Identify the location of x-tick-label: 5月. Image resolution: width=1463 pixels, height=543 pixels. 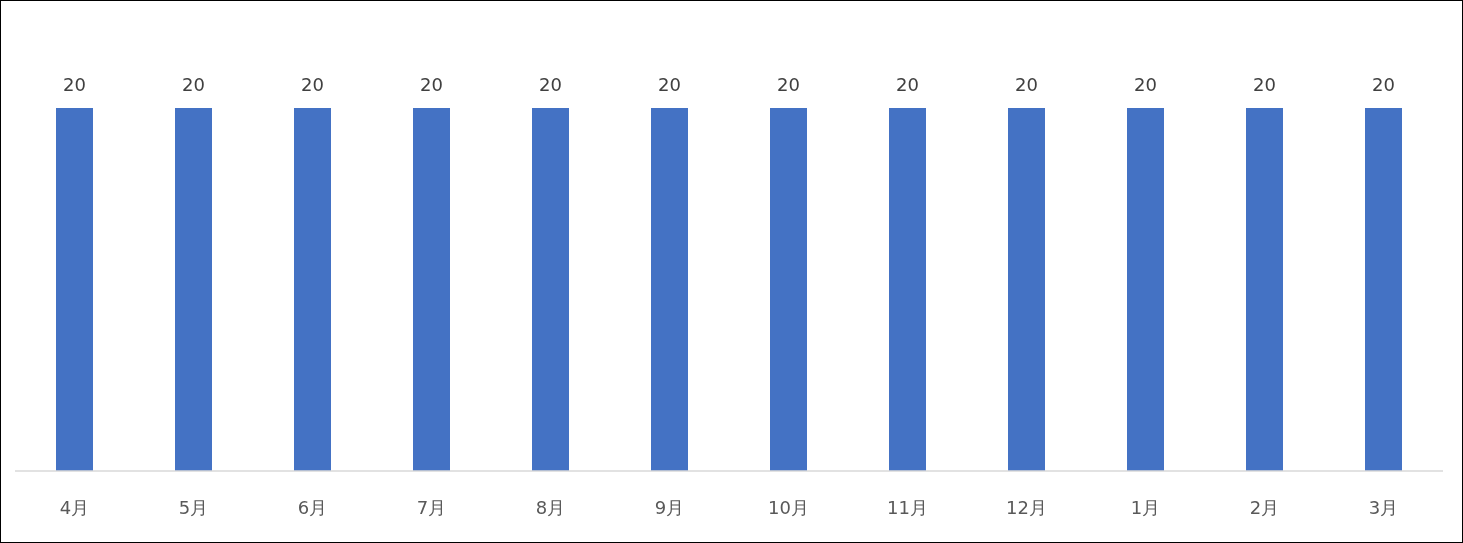
(193, 507).